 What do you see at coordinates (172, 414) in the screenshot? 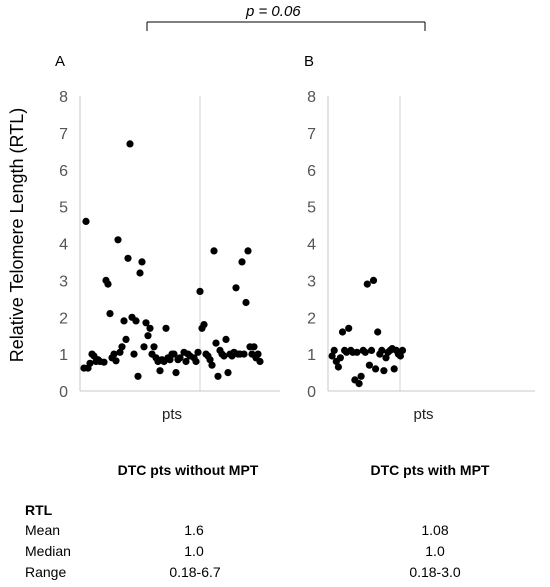
I see `panel-a-x-axis-label: pts` at bounding box center [172, 414].